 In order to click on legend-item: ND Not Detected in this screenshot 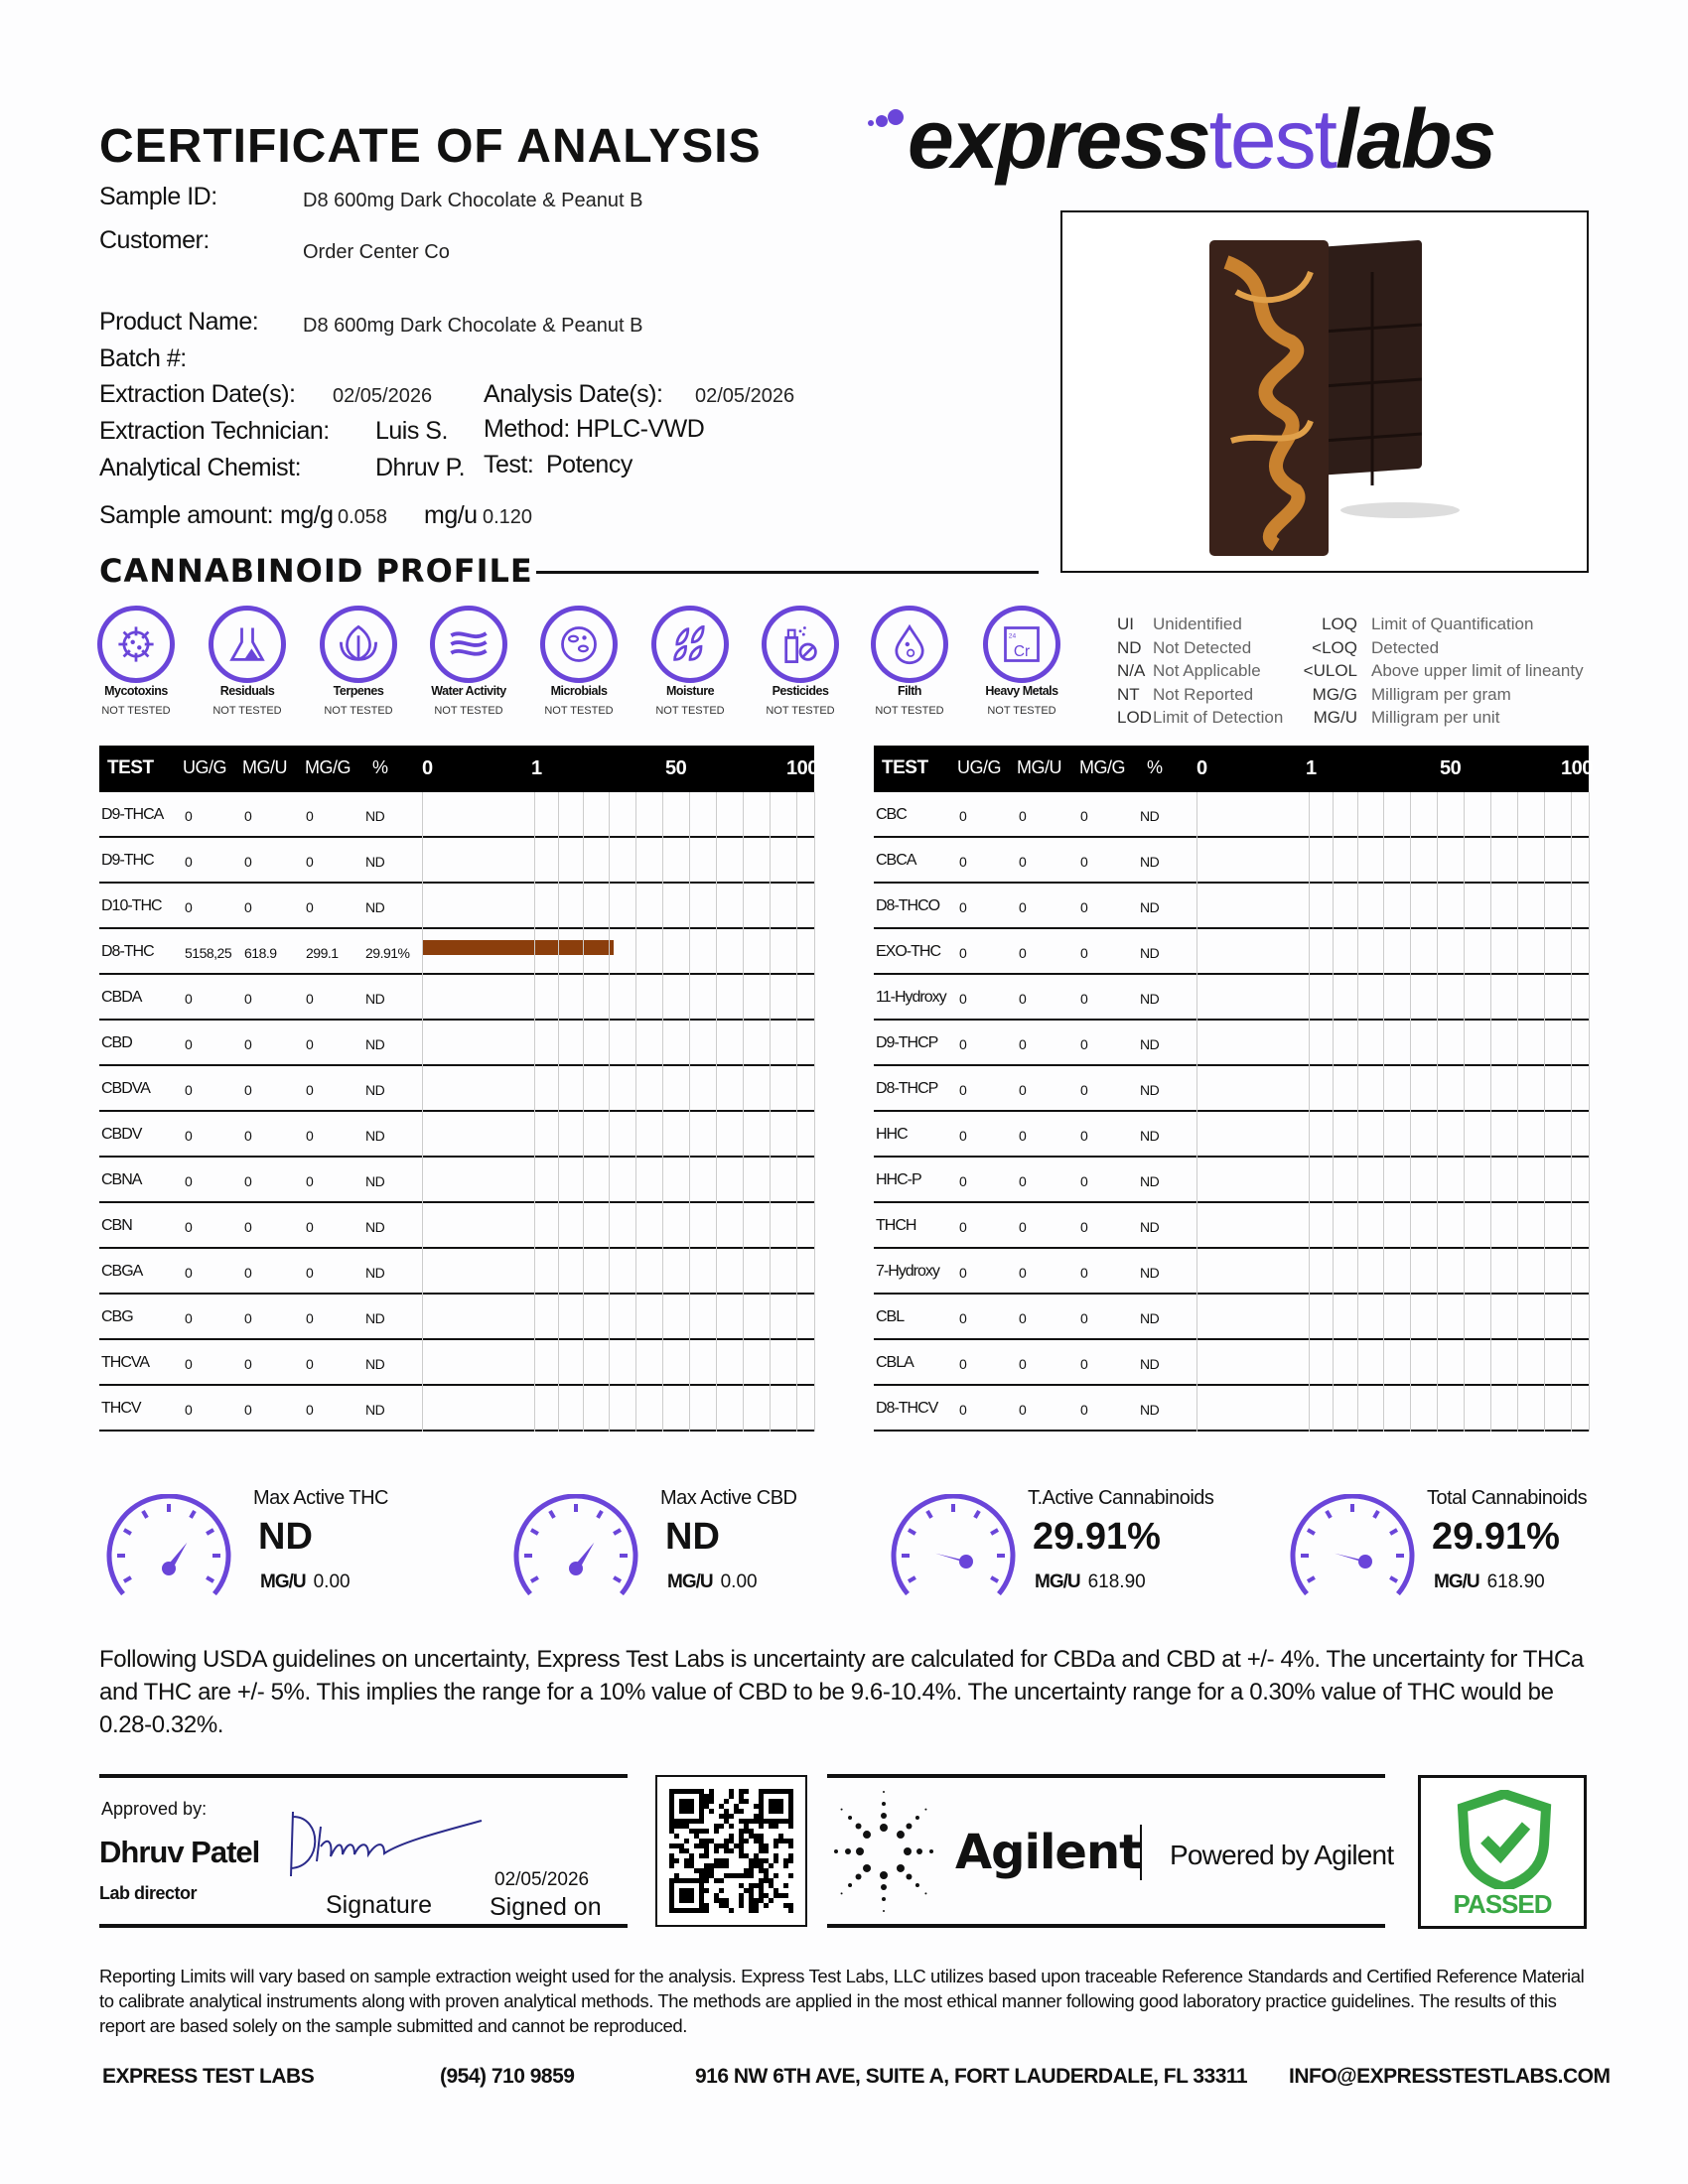, I will do `click(1184, 648)`.